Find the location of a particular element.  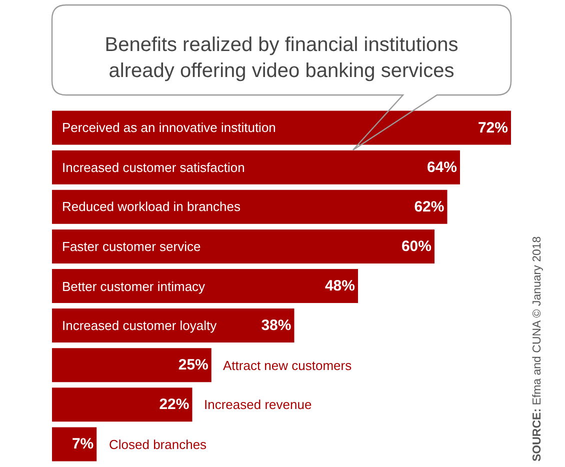

data-label: 64% is located at coordinates (441, 167).